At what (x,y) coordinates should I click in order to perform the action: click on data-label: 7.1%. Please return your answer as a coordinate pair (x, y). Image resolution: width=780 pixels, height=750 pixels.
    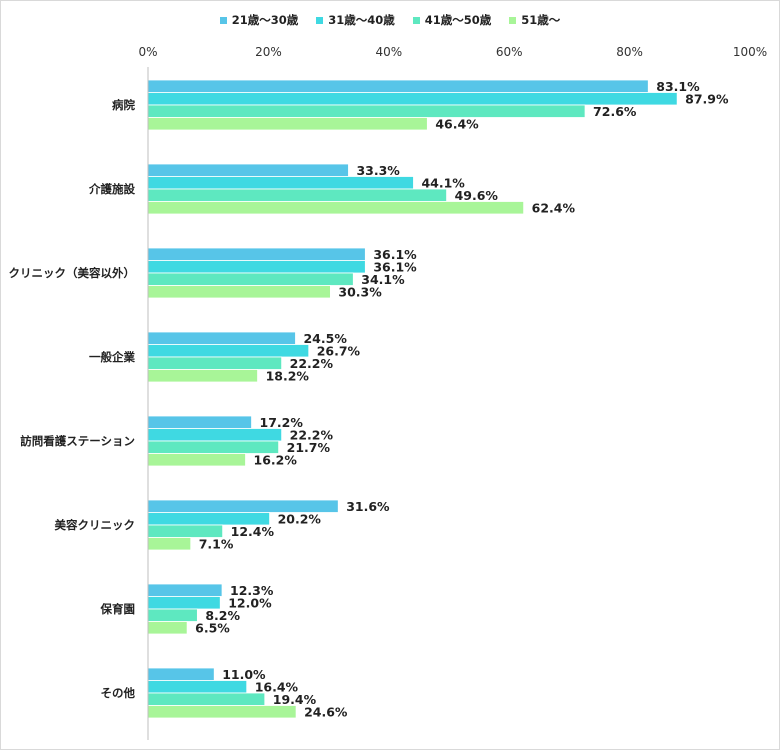
    Looking at the image, I should click on (216, 543).